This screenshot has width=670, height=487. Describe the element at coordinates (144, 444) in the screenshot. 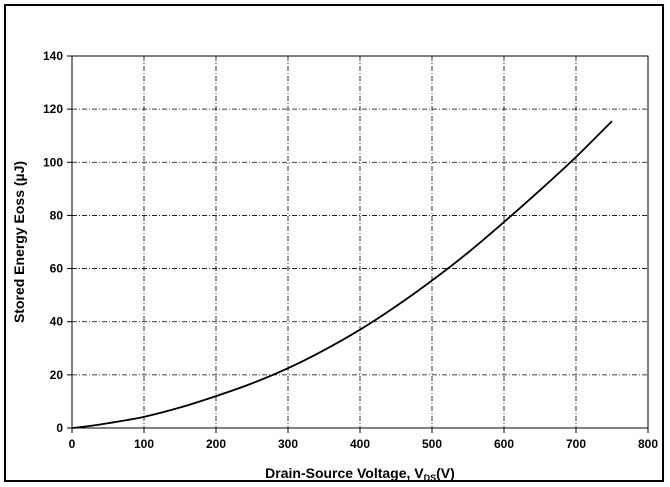

I see `x-tick-label: 100` at that location.